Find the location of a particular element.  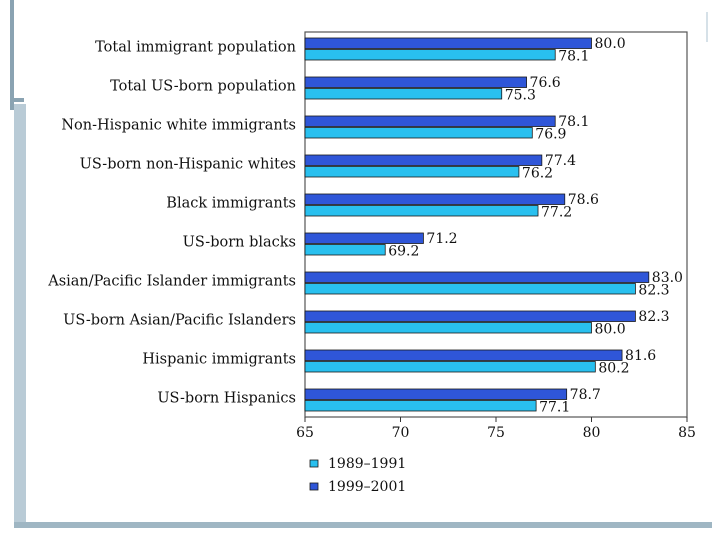

bar-value-label: 78.6 is located at coordinates (583, 200).